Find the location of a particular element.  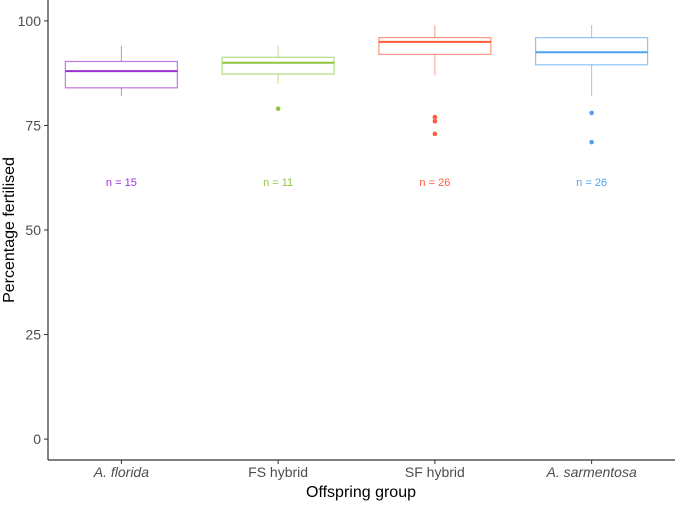

y-tick-label: 25 is located at coordinates (33, 335).